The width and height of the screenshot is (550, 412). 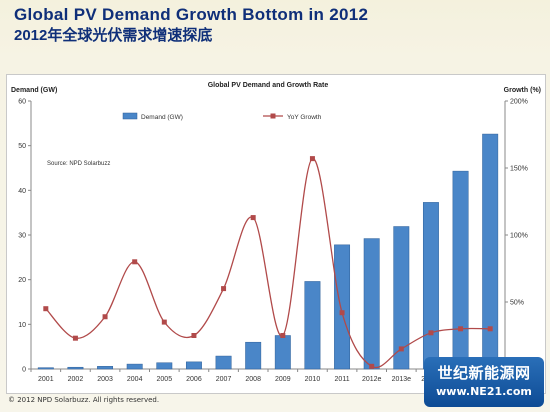 I want to click on x-tick-label: 2004, so click(x=135, y=379).